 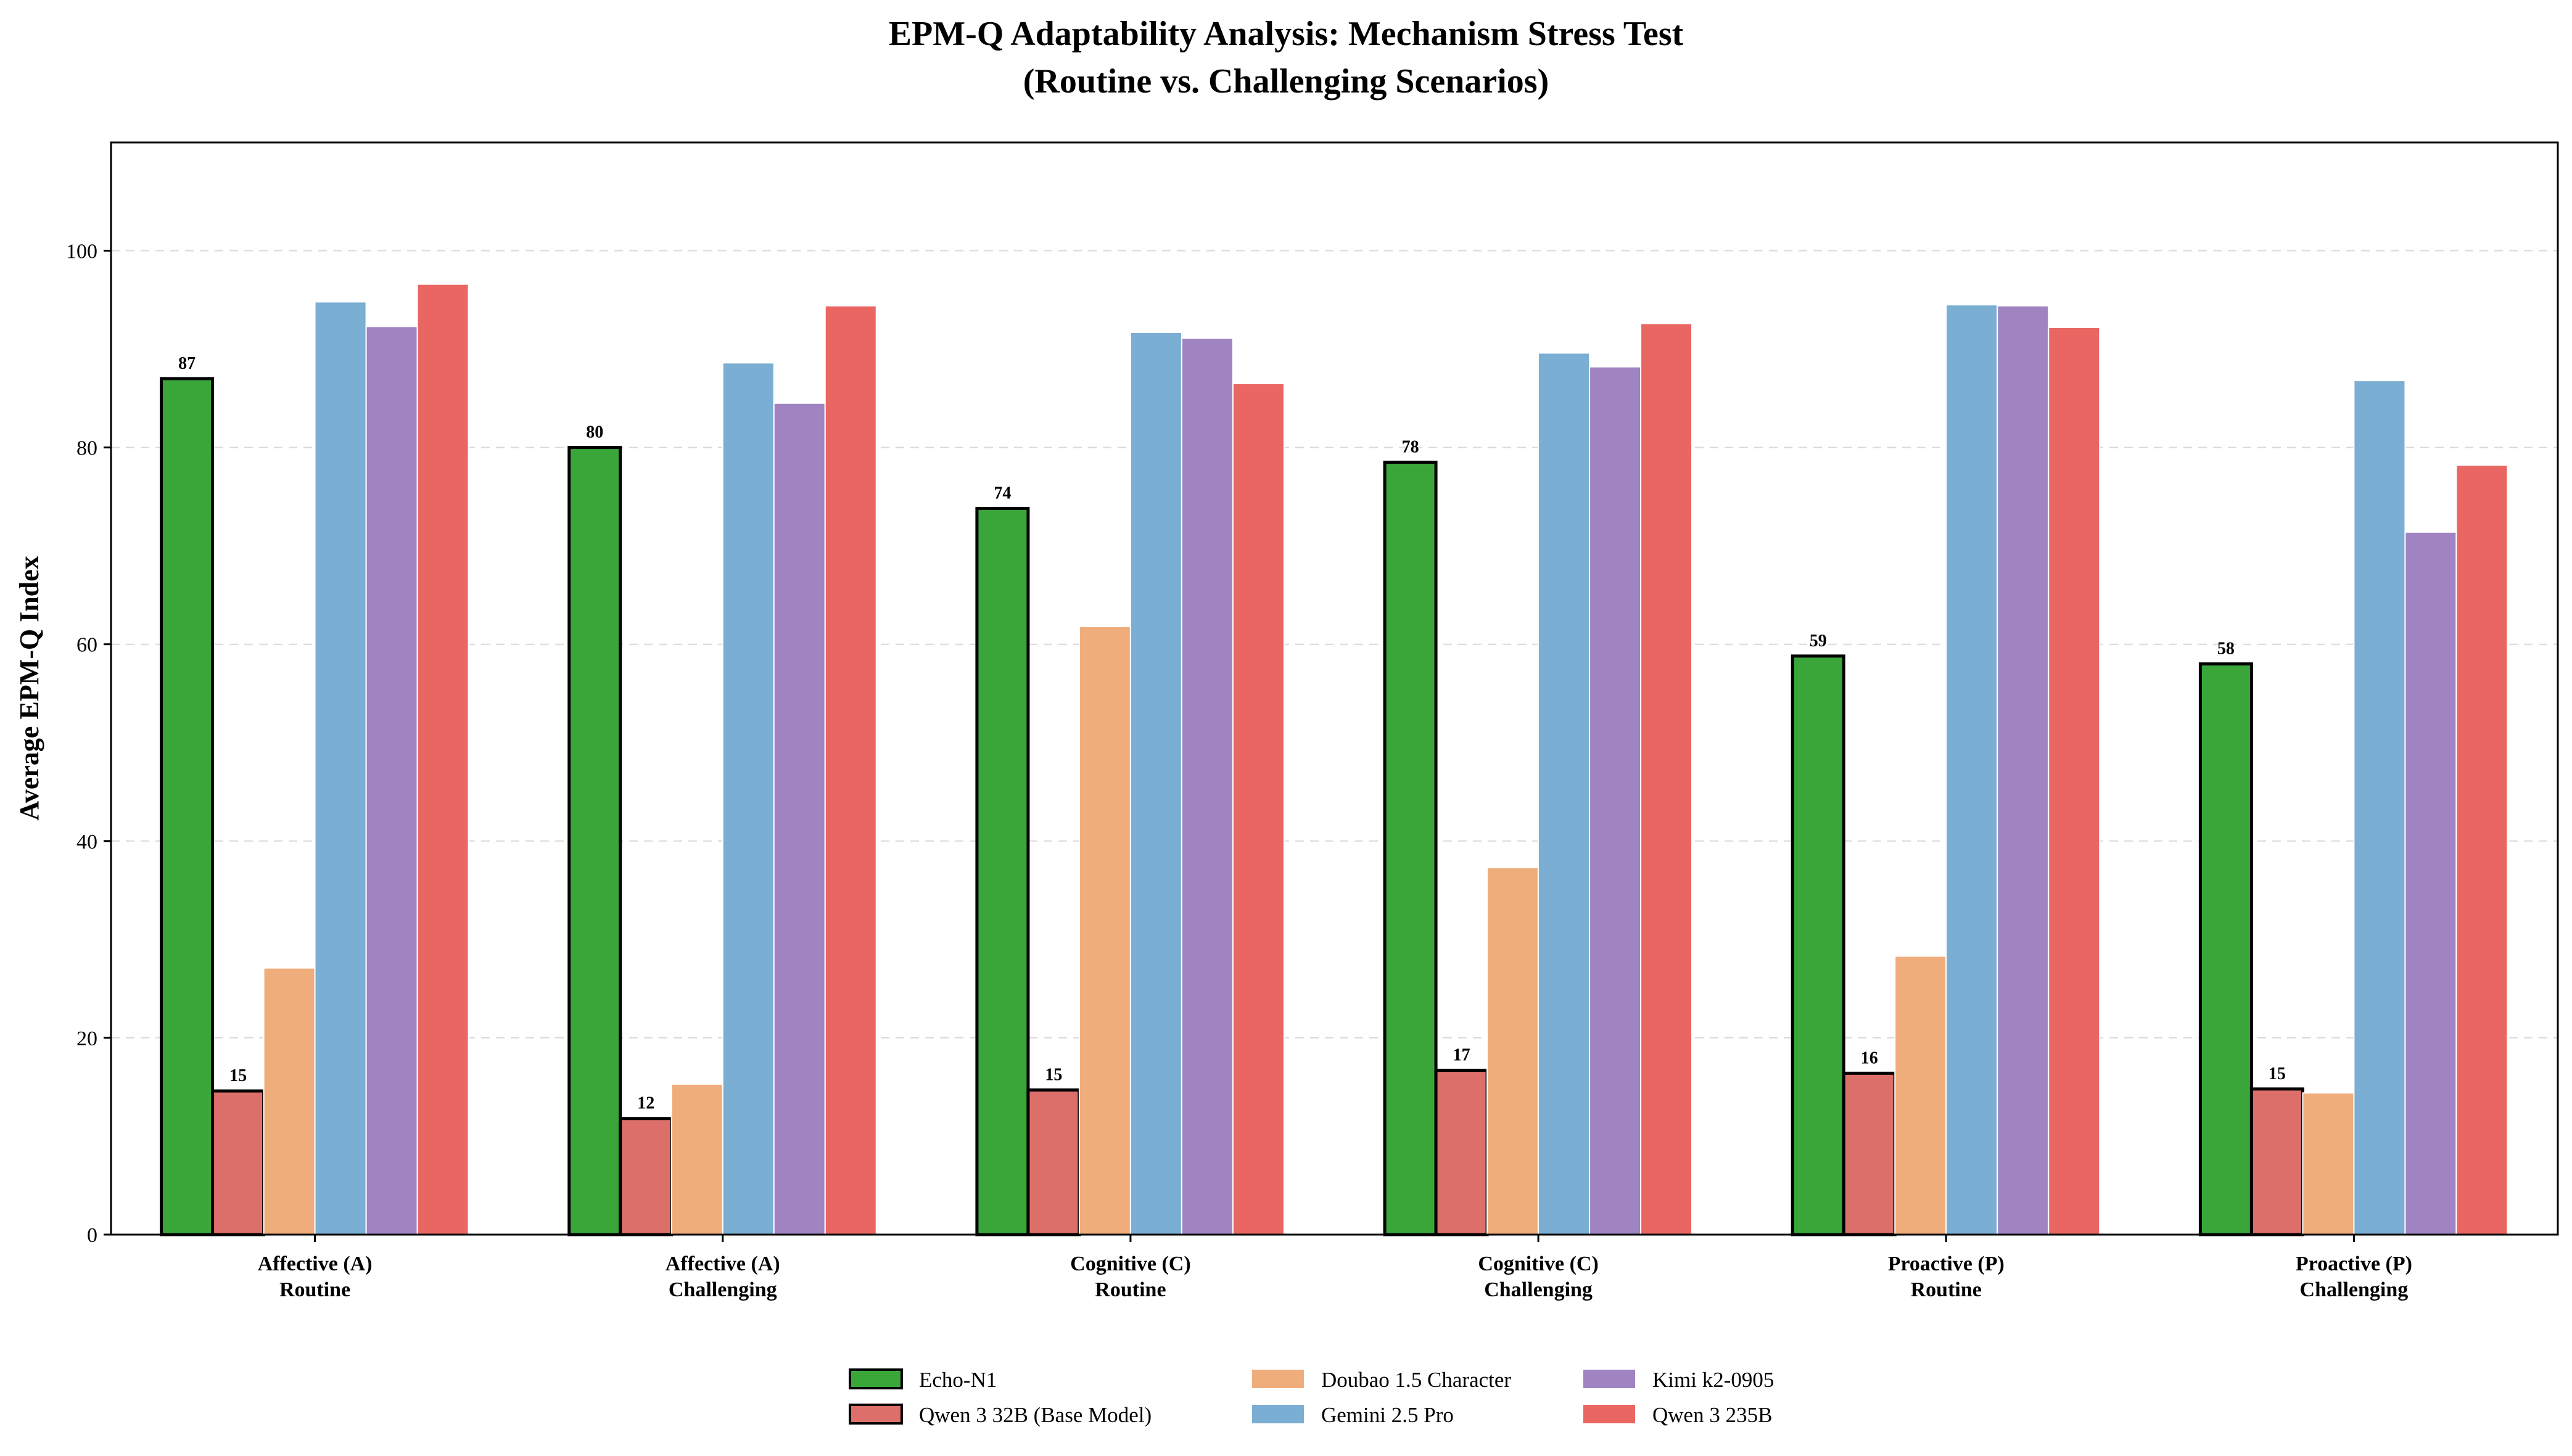 What do you see at coordinates (1461, 1055) in the screenshot?
I see `data-label: 17` at bounding box center [1461, 1055].